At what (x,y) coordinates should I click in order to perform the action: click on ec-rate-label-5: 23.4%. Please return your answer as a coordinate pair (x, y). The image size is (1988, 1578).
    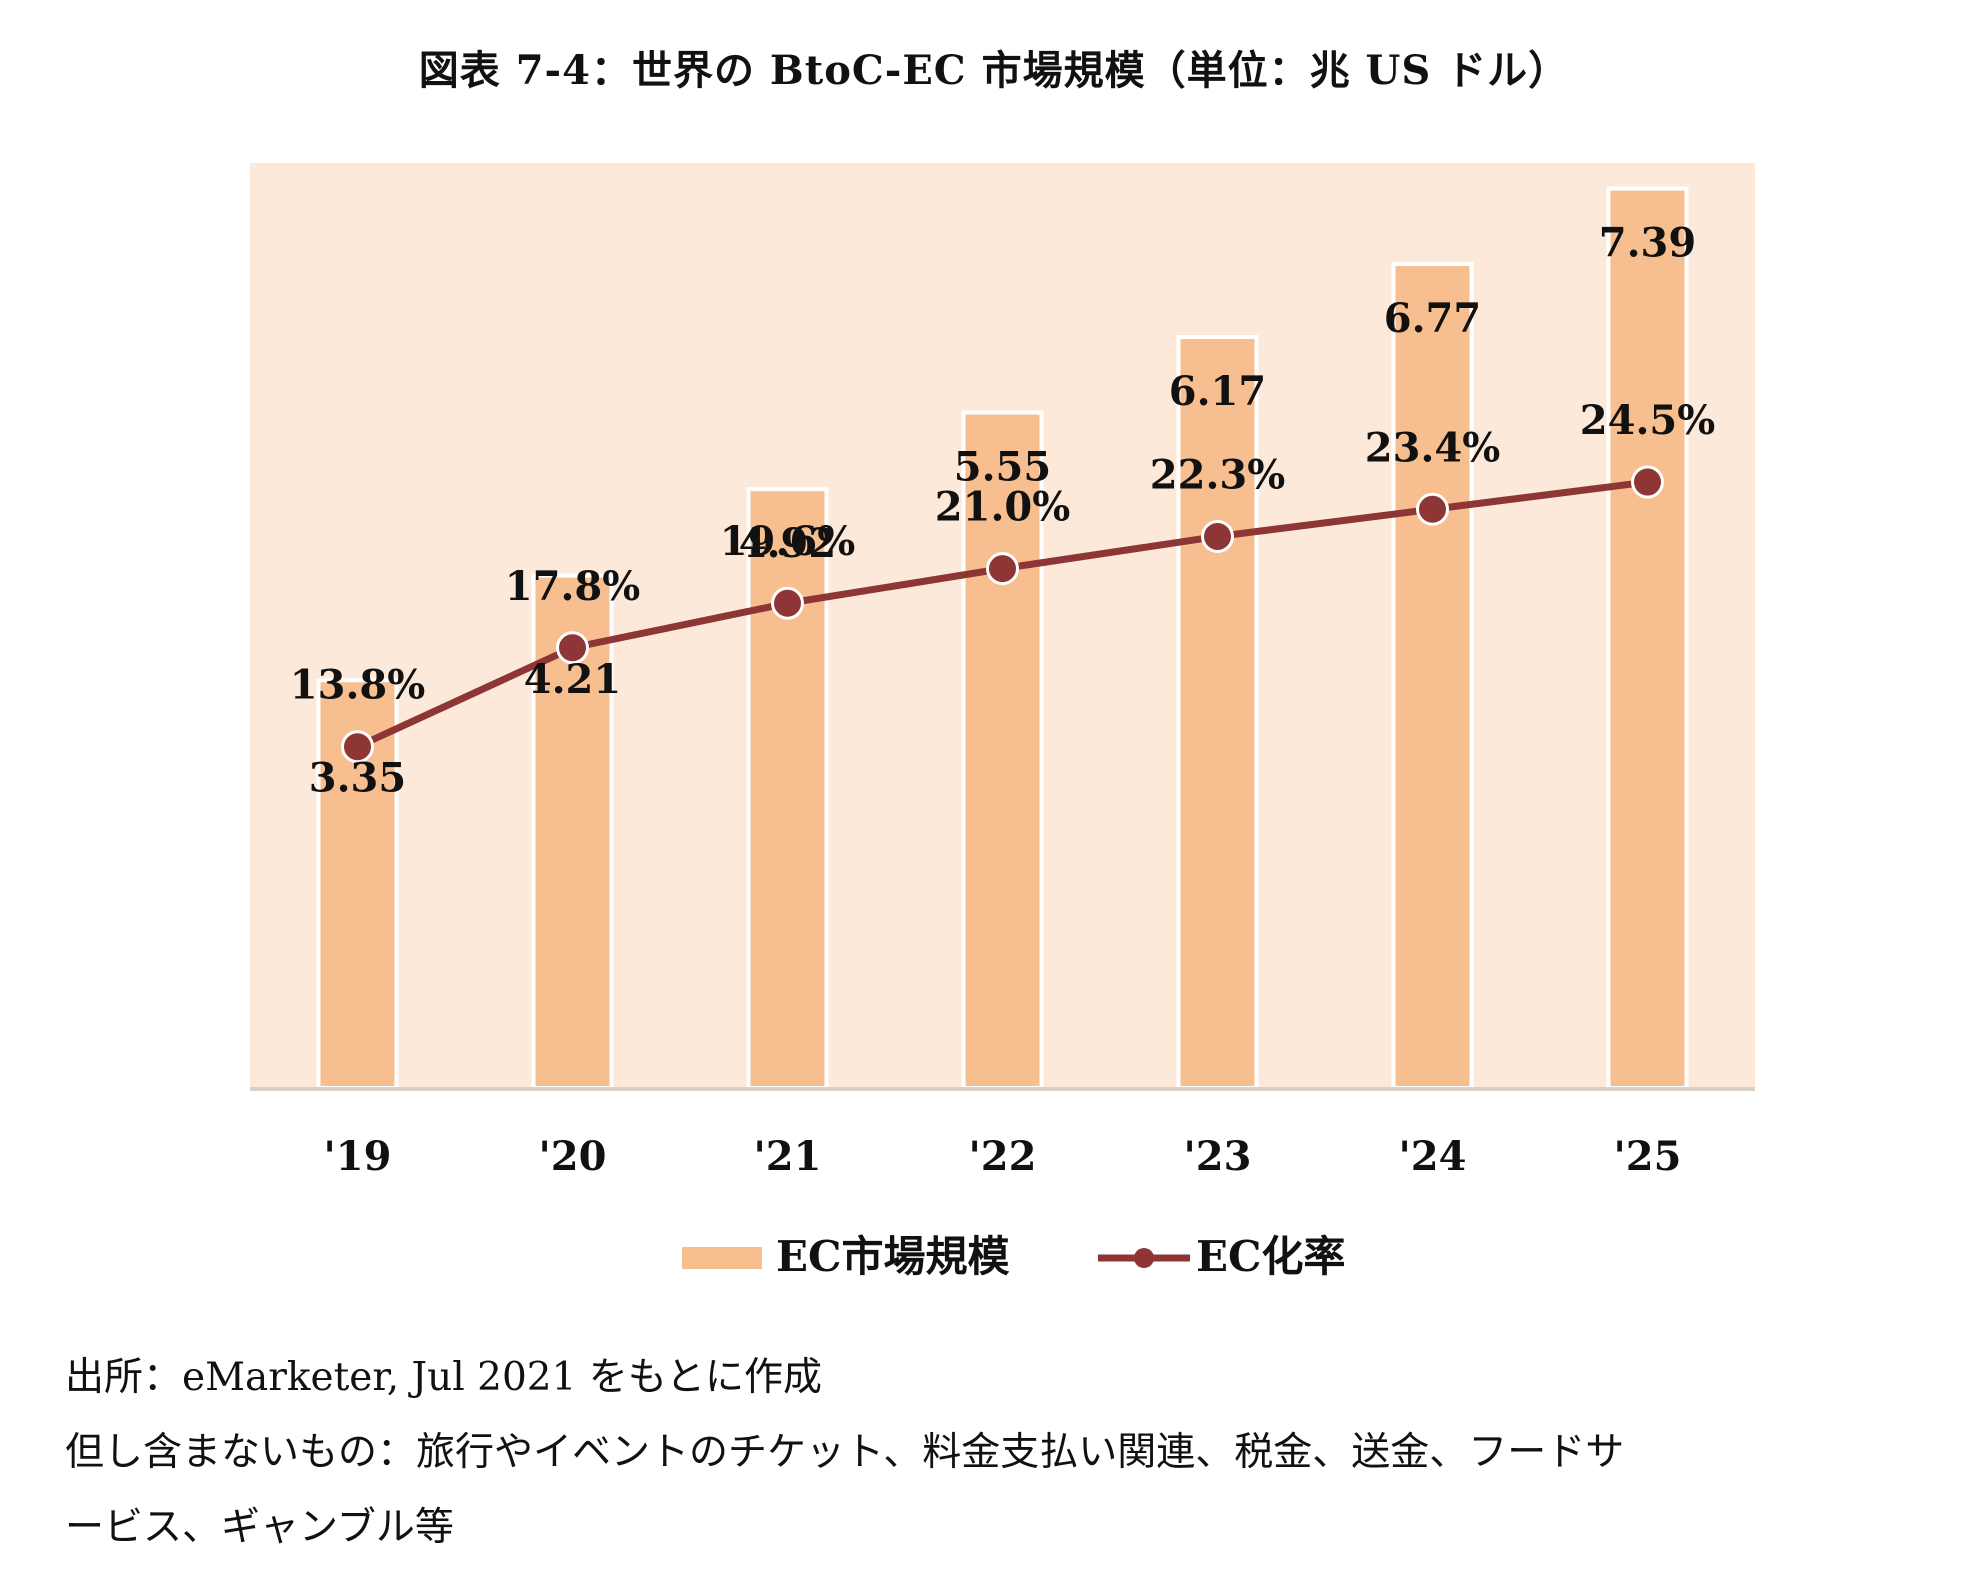
    Looking at the image, I should click on (1432, 447).